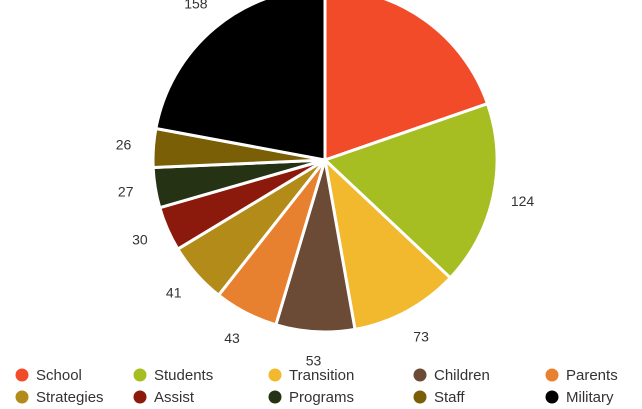  Describe the element at coordinates (275, 397) in the screenshot. I see `legend-marker-programs` at that location.